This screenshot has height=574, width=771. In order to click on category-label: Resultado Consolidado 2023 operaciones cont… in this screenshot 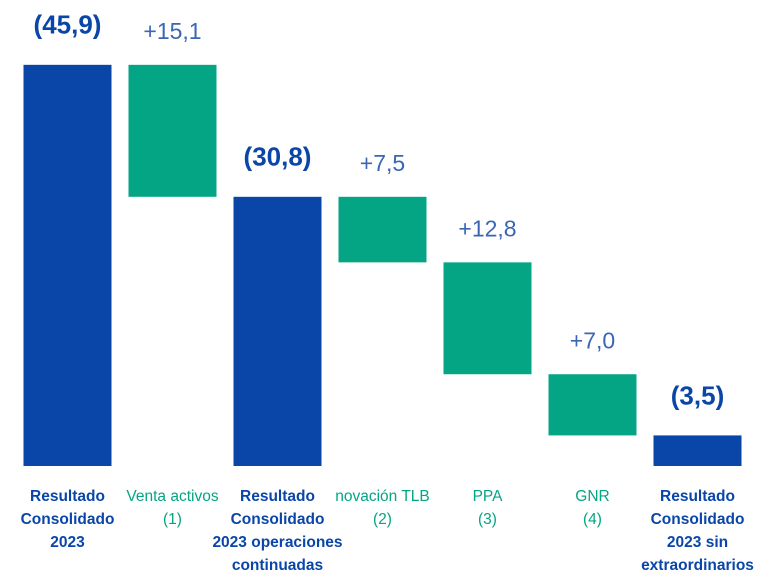, I will do `click(277, 531)`.